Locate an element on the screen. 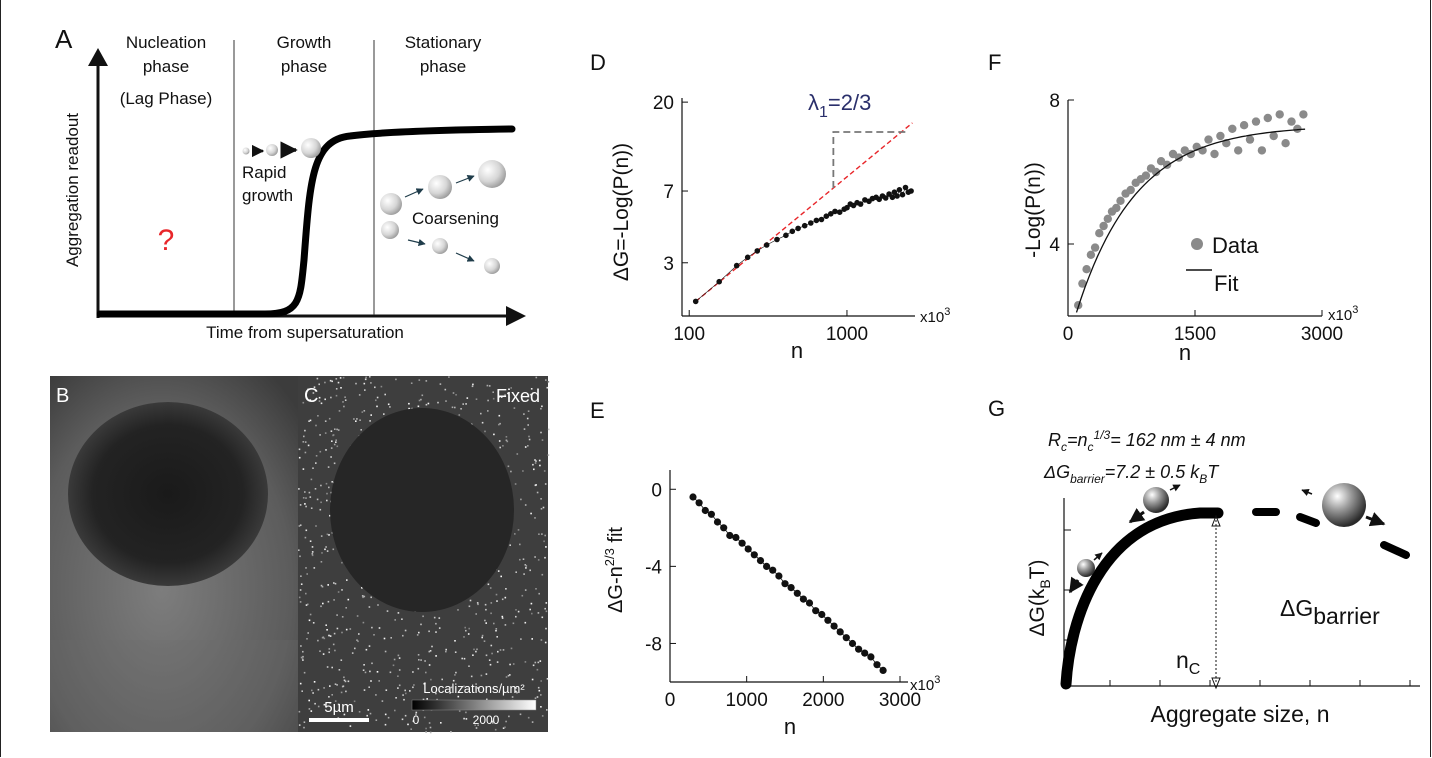  colorbar-min: 0 is located at coordinates (416, 720).